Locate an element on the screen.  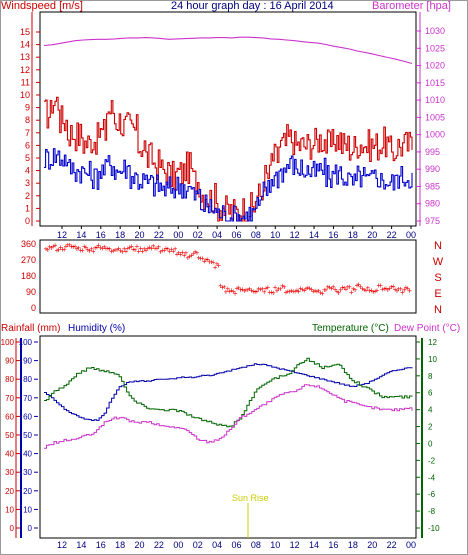
windspeed-tick-label: 6 is located at coordinates (27, 145).